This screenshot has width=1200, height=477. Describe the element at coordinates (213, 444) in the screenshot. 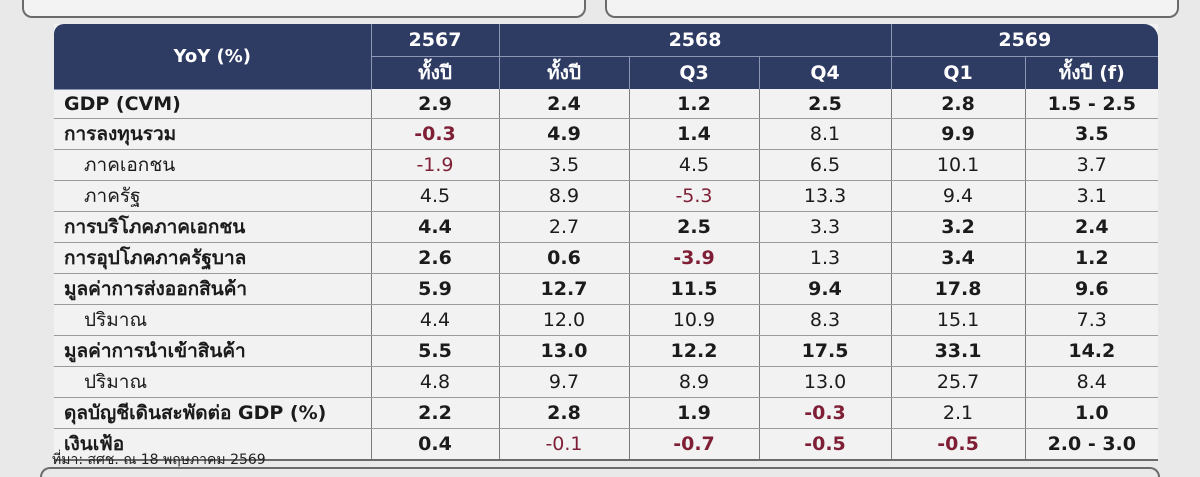

I see `row-label: เงินเฟ้อ` at that location.